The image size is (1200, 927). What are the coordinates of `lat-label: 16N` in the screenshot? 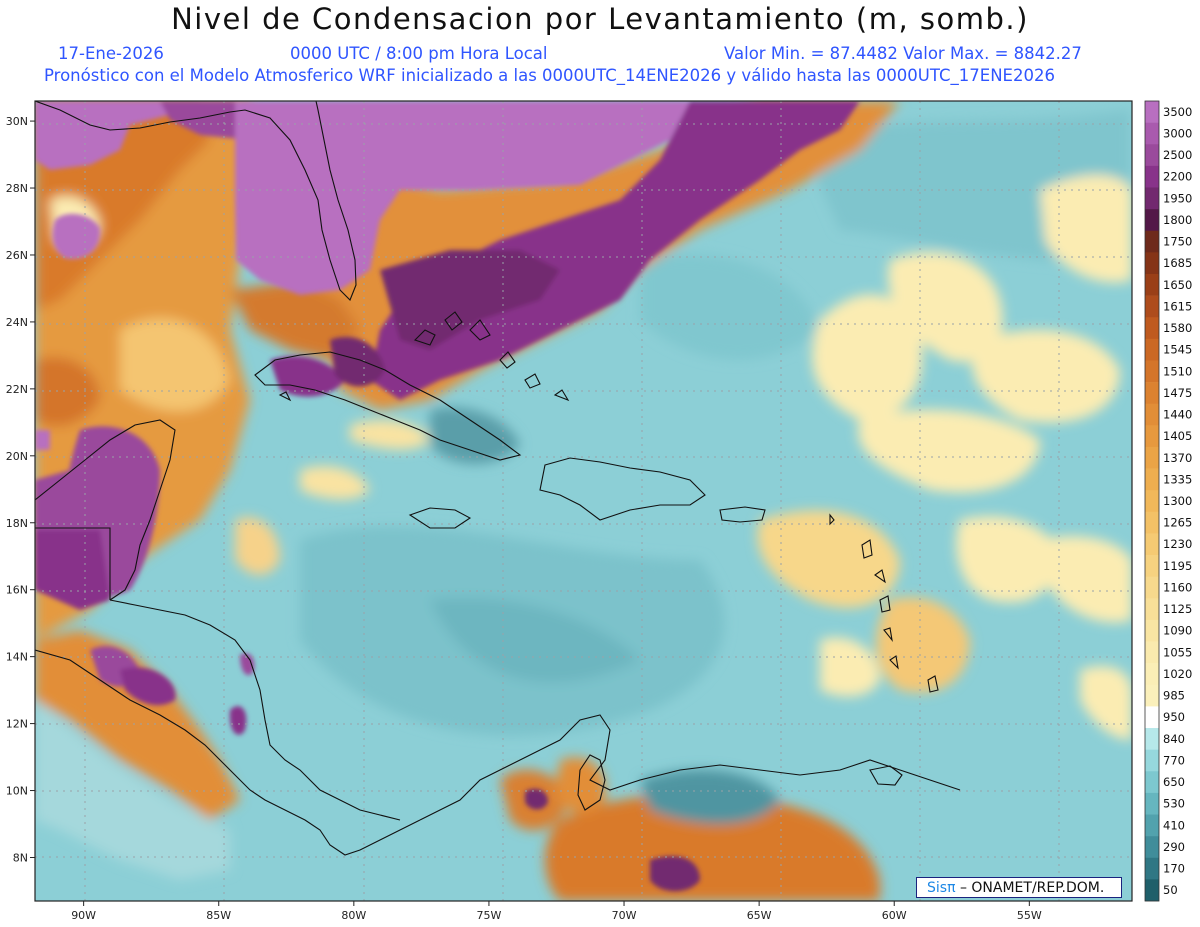 It's located at (17, 590).